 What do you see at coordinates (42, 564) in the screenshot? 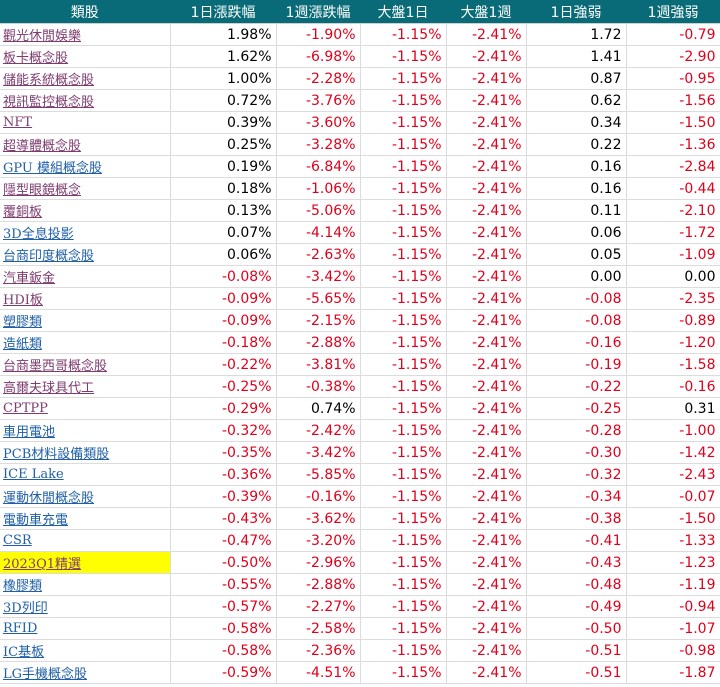
I see `sector-link: 2023Q1精選` at bounding box center [42, 564].